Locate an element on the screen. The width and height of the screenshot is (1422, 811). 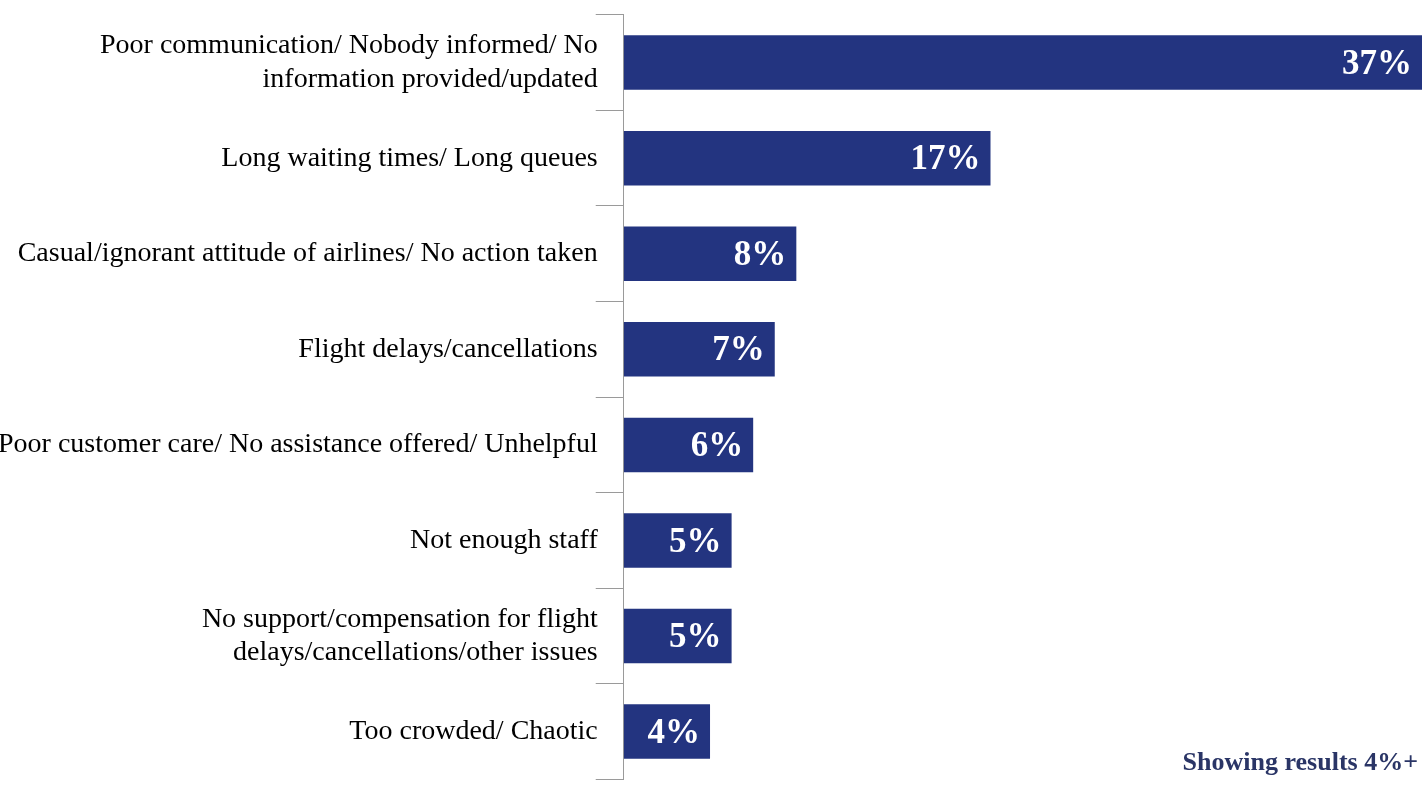
y-tick-label: Casual/ignorant attitude of airlines/ No action taken is located at coordinates (307, 252).